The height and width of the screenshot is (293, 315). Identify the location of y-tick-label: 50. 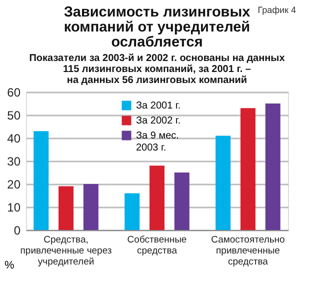
(14, 115).